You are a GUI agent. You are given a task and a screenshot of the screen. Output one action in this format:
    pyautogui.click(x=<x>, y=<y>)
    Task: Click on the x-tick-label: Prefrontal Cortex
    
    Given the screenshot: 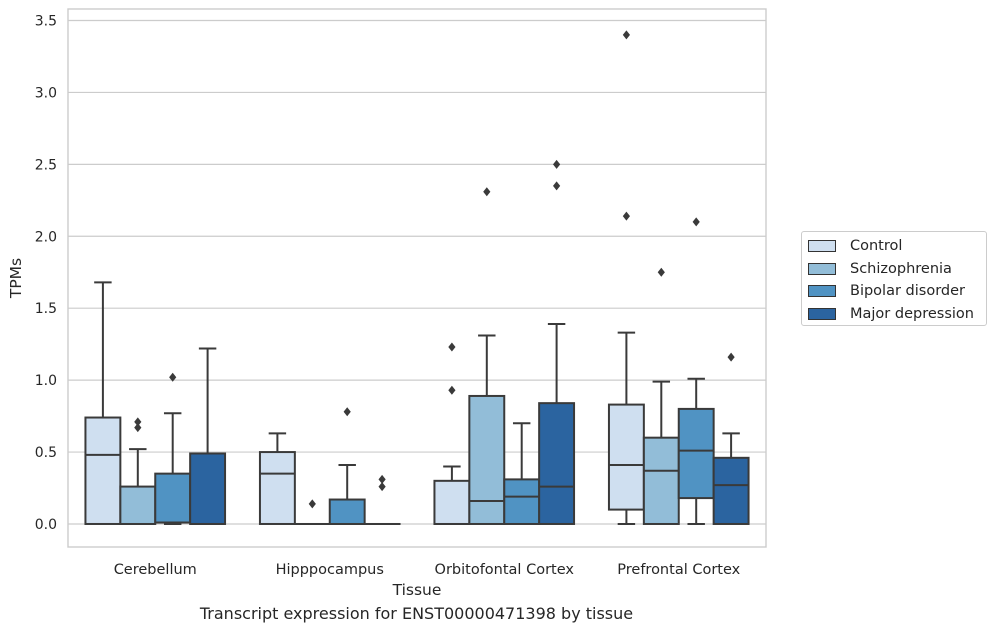 What is the action you would take?
    pyautogui.click(x=678, y=570)
    